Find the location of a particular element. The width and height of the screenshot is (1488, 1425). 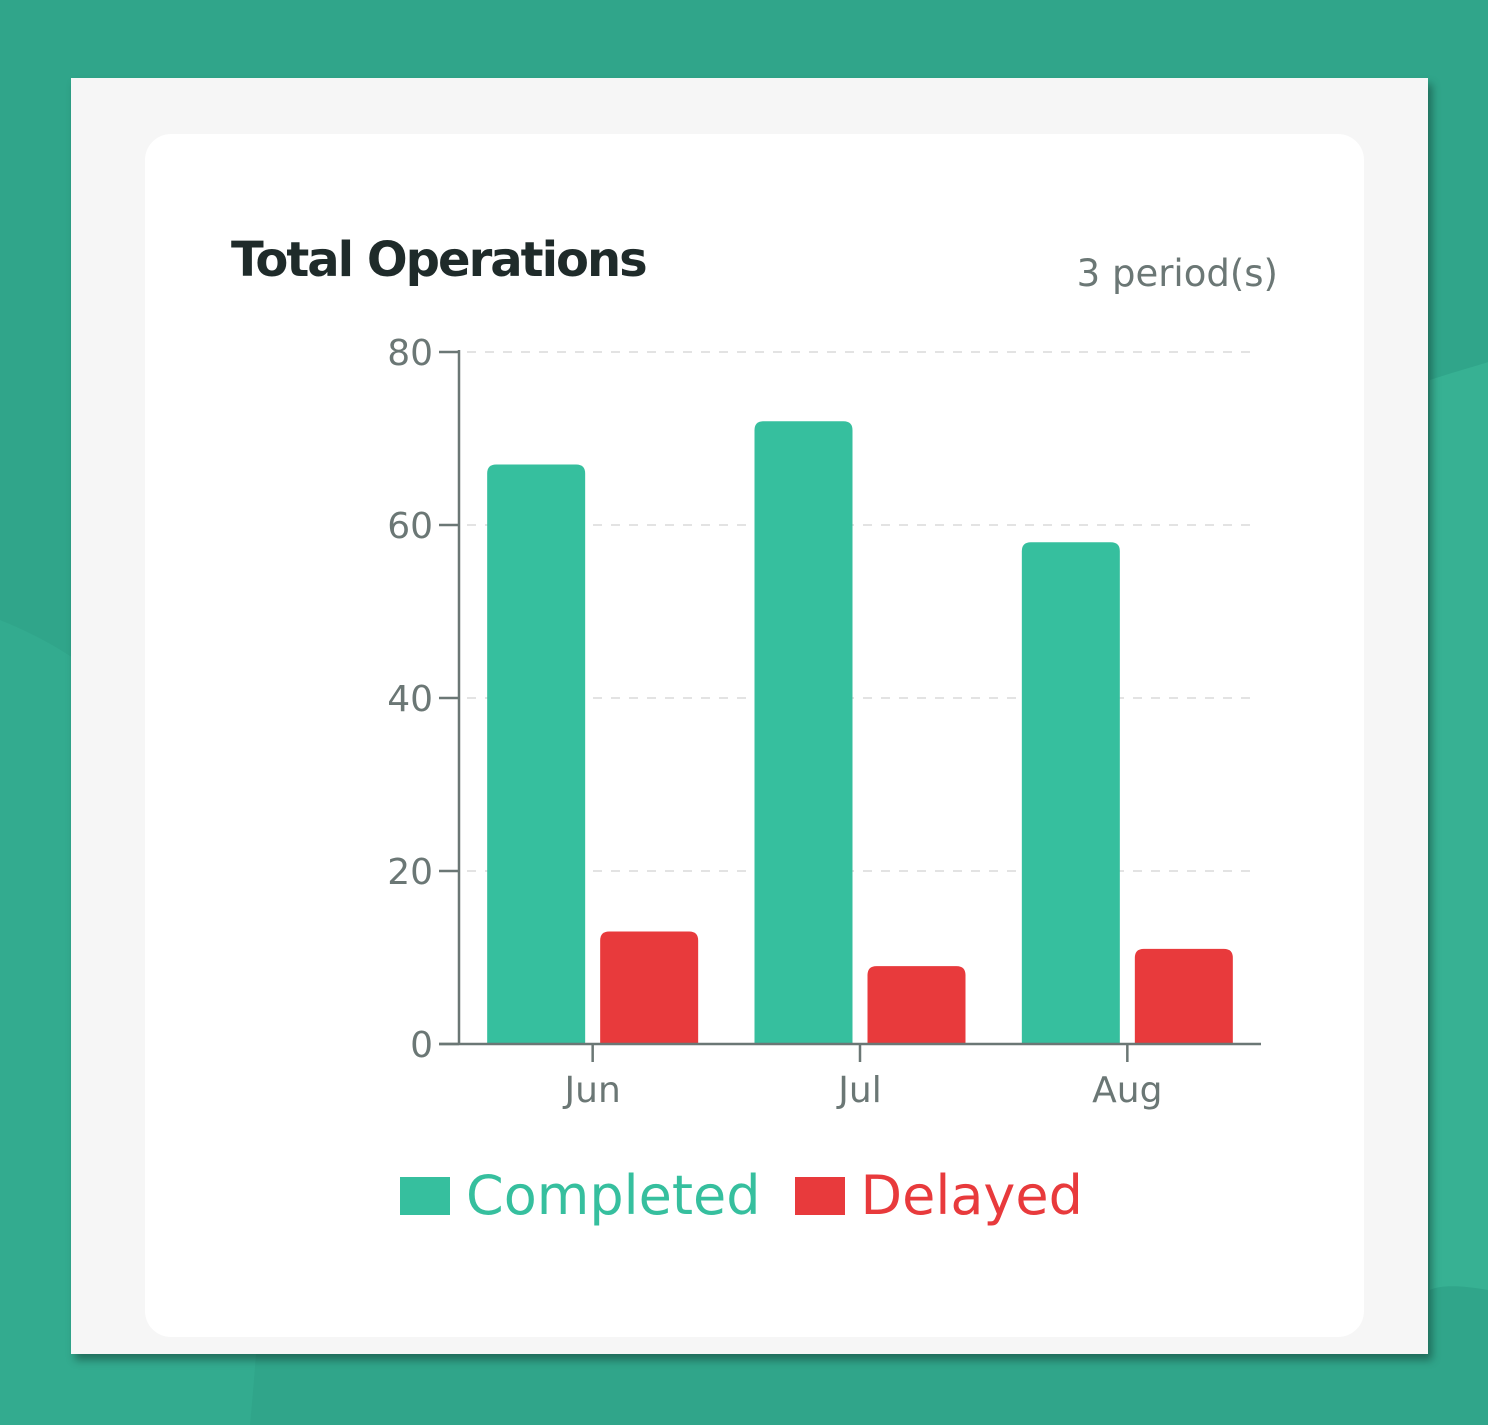

legend-swatch-completed is located at coordinates (425, 1195).